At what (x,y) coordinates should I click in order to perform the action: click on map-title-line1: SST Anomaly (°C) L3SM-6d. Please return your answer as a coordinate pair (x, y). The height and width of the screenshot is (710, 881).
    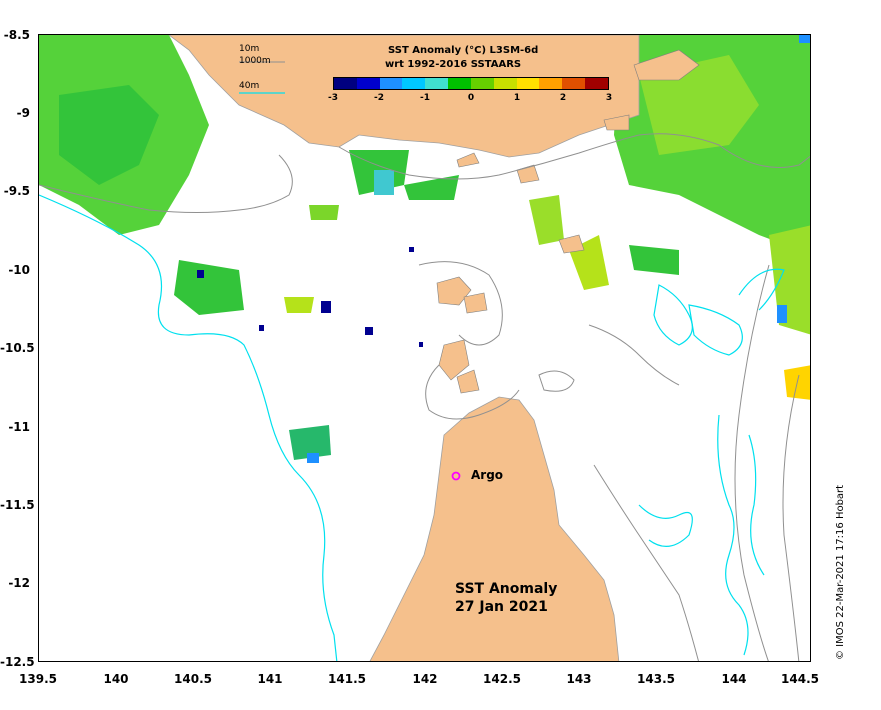
    Looking at the image, I should click on (463, 50).